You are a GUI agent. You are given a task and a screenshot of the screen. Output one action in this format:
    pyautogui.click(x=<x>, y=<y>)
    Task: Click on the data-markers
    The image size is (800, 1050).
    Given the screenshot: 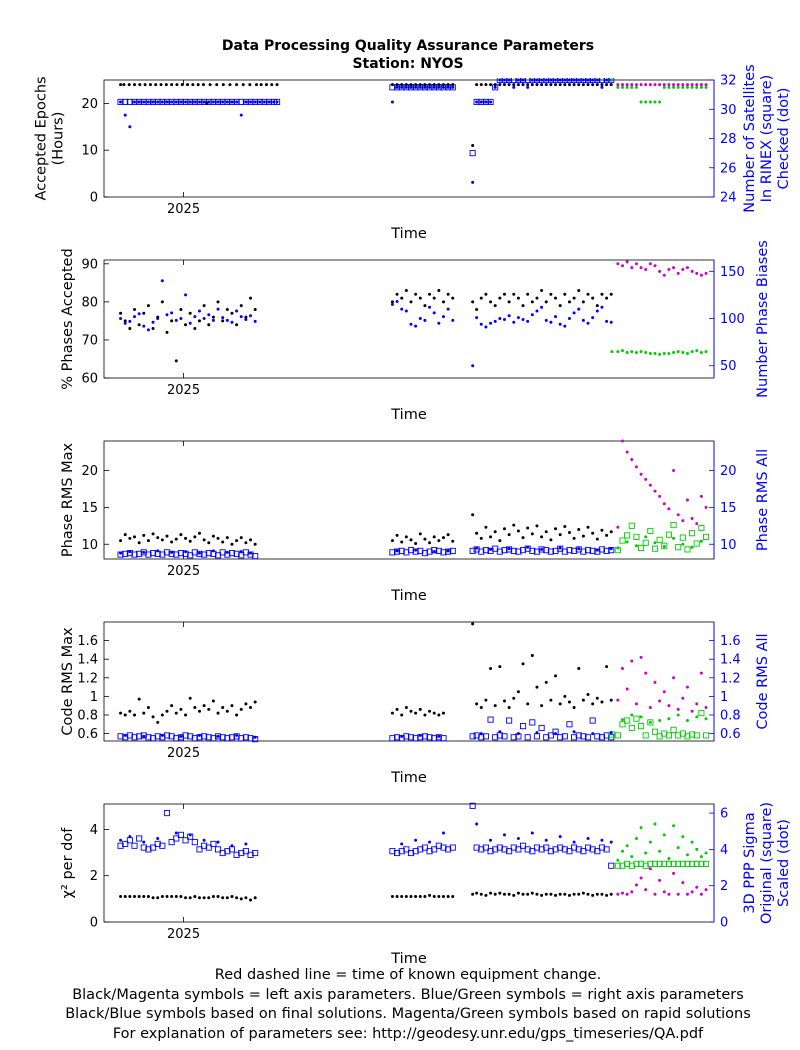 What is the action you would take?
    pyautogui.click(x=413, y=852)
    